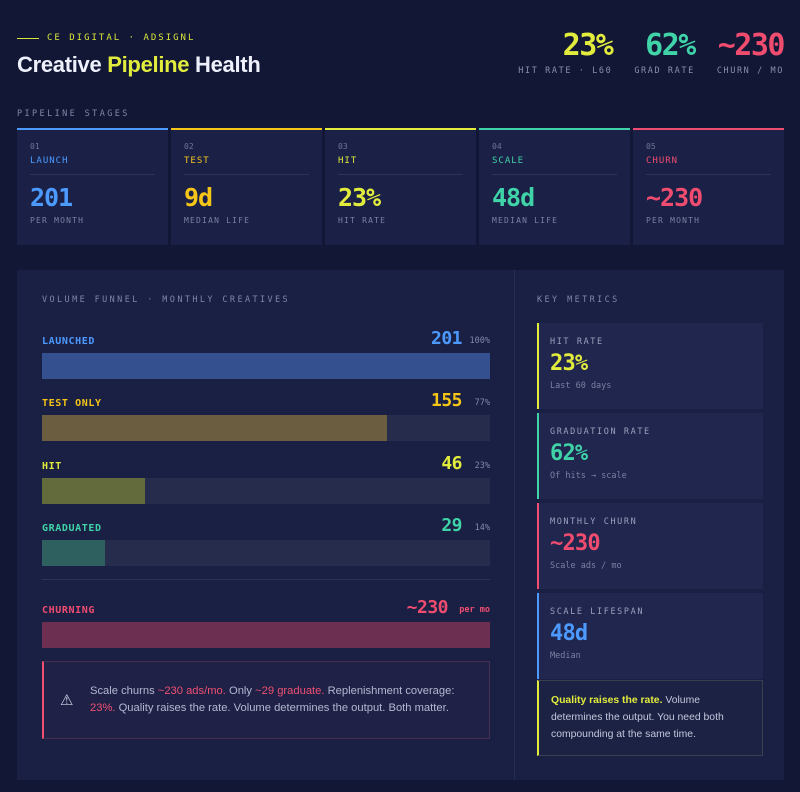 The width and height of the screenshot is (800, 792). I want to click on stage-value: 48d, so click(513, 197).